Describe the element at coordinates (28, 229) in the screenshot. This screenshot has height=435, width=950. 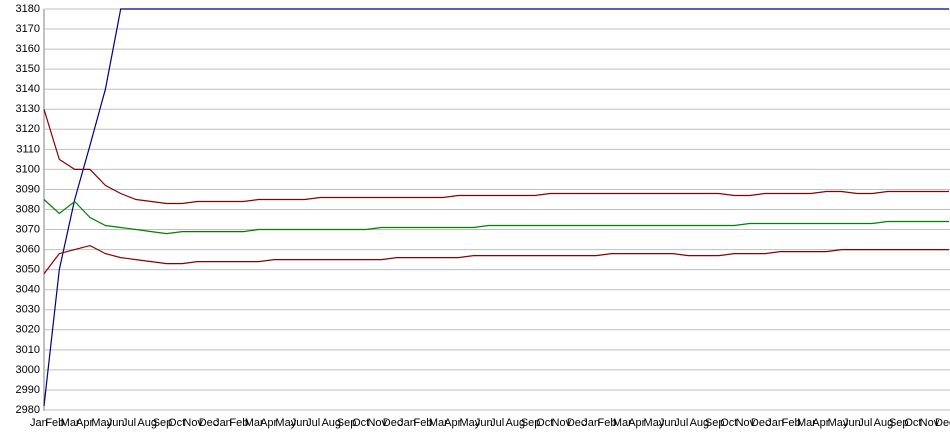
I see `y-tick-label: 3070` at that location.